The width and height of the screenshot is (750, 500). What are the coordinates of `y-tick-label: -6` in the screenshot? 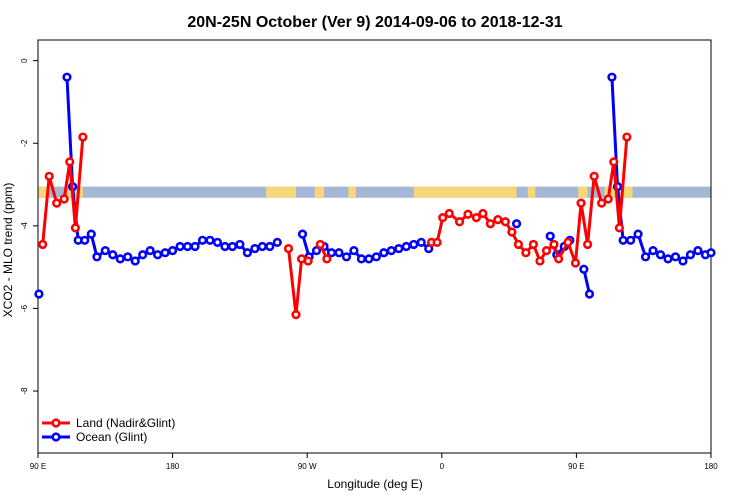 It's located at (24, 308).